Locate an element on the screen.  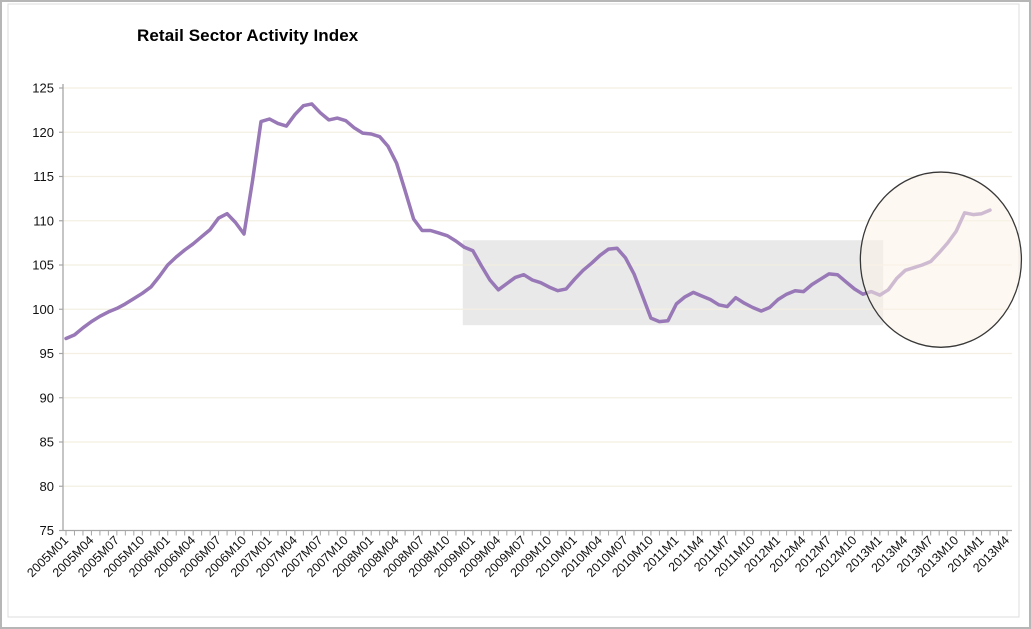
y-axis-tick-label: 75 is located at coordinates (47, 530).